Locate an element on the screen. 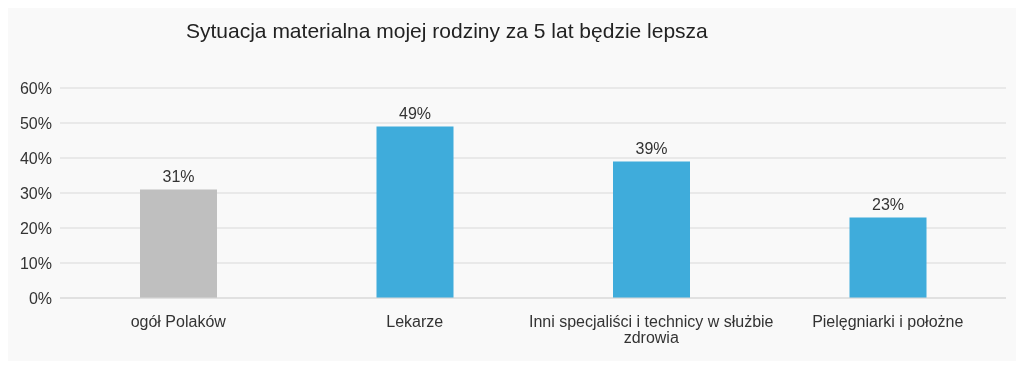 This screenshot has height=369, width=1024. y-tick-label: 10% is located at coordinates (35, 263).